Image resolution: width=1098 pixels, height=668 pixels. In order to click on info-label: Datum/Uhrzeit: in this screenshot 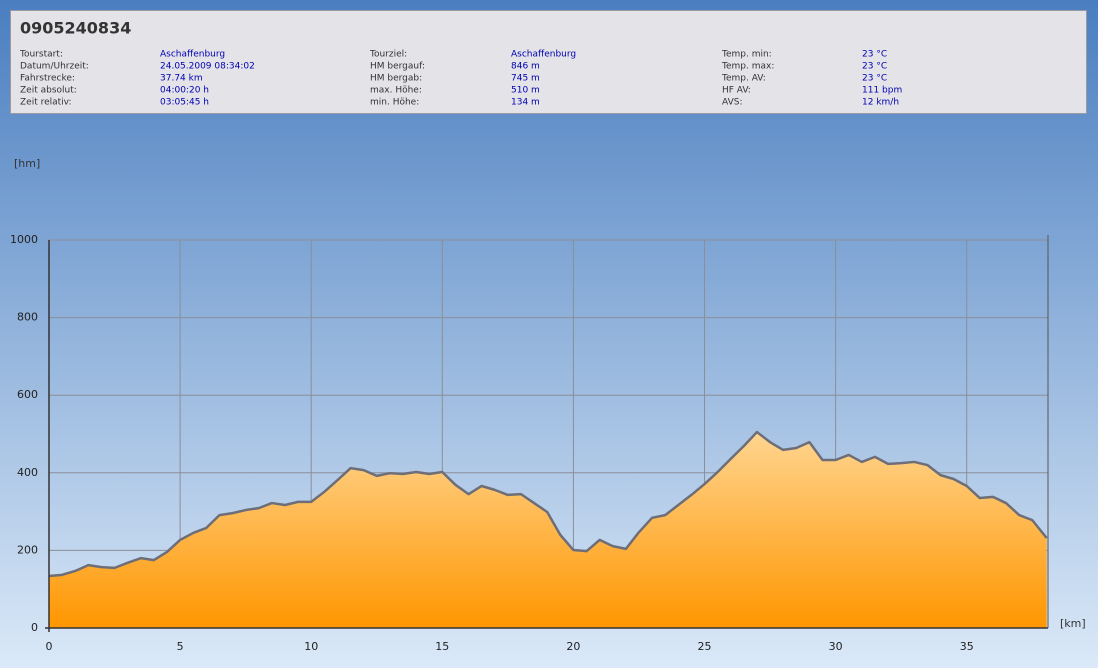, I will do `click(54, 67)`.